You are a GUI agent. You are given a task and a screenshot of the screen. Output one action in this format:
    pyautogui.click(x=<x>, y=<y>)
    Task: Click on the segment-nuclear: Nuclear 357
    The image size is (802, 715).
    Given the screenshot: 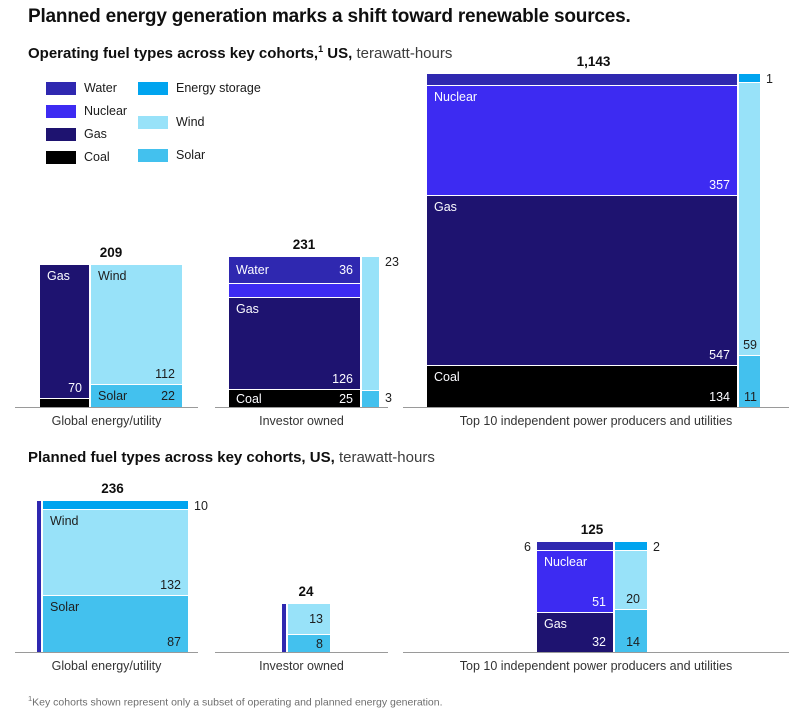 What is the action you would take?
    pyautogui.click(x=582, y=140)
    